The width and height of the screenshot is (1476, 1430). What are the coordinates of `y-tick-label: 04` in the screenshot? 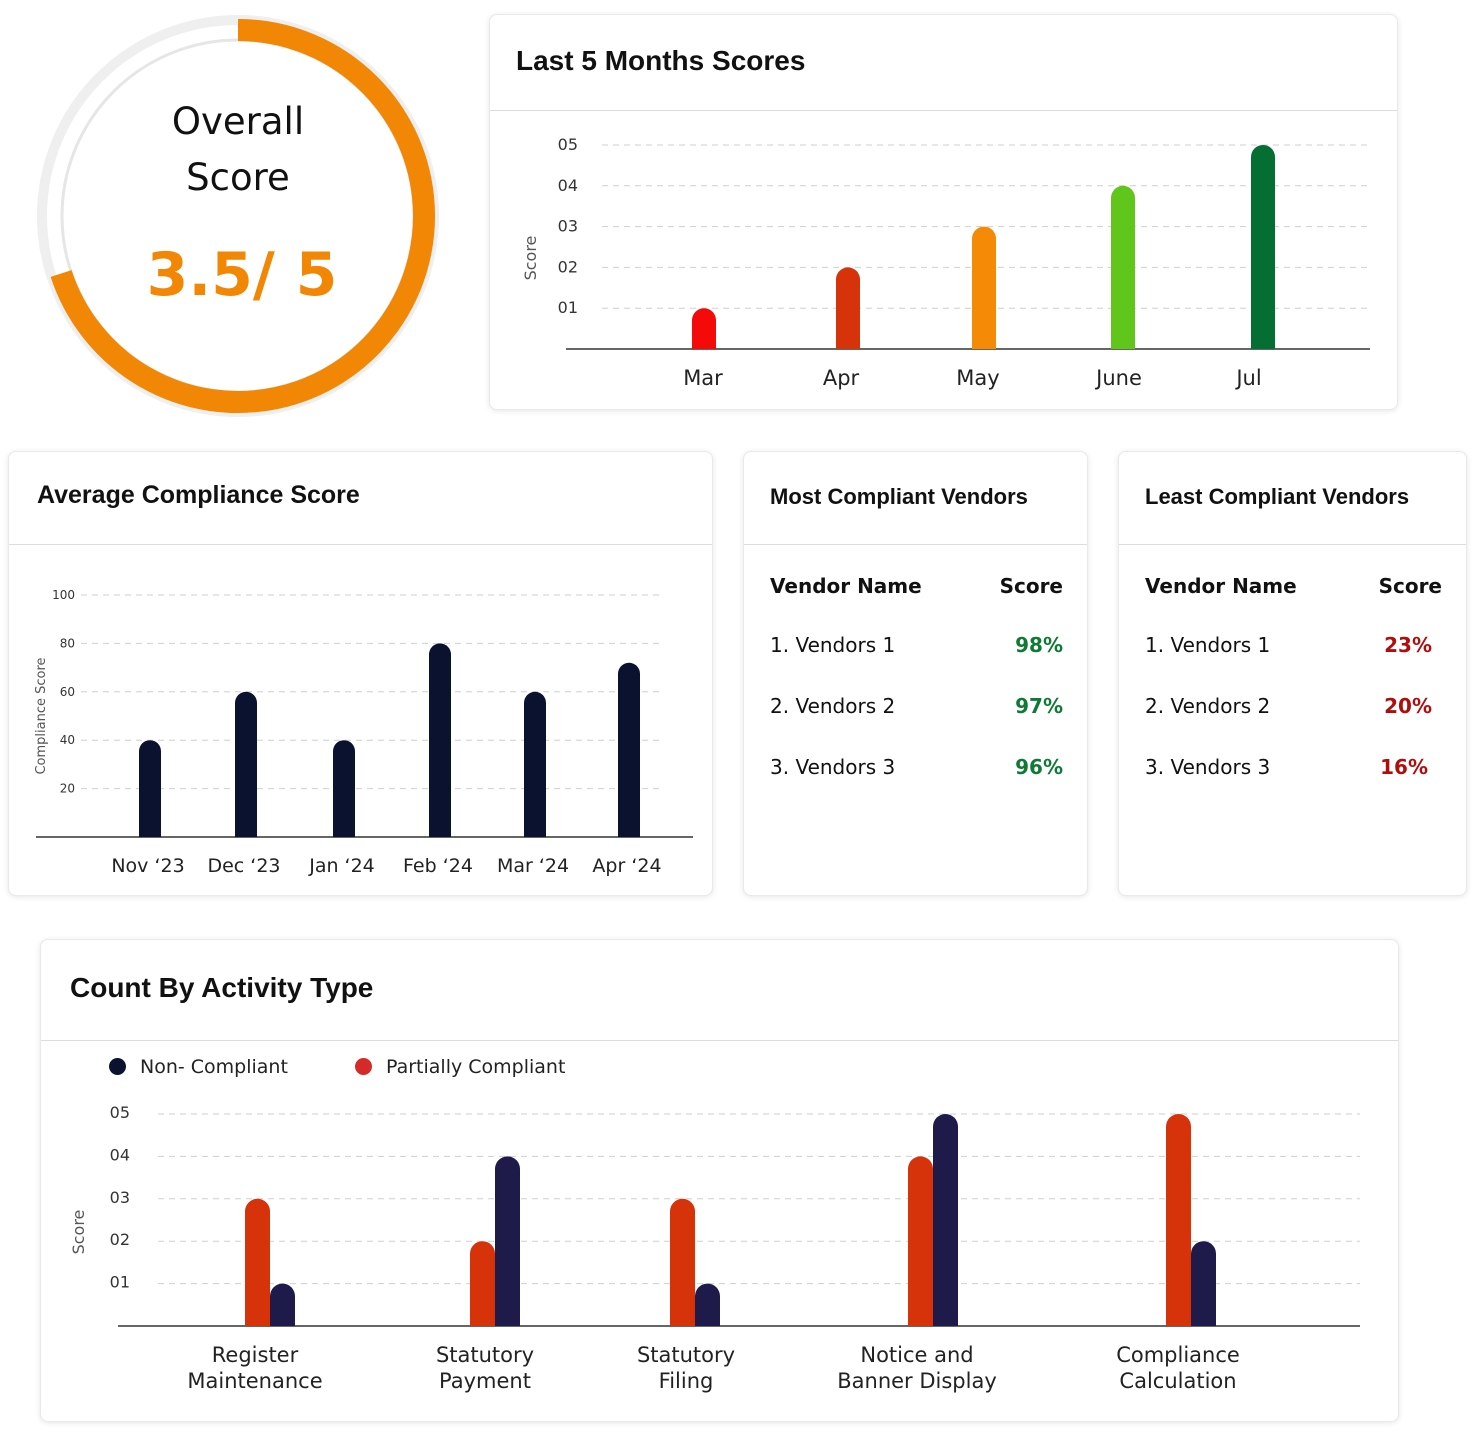 It's located at (568, 185).